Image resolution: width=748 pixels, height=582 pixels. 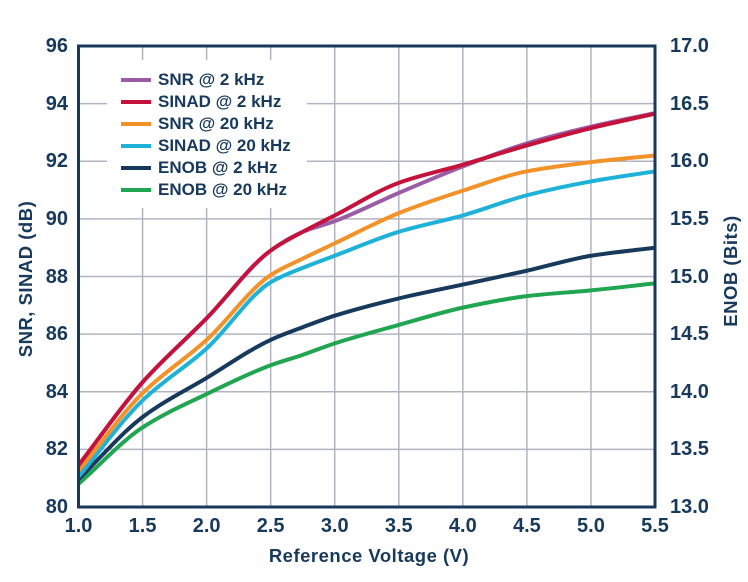 I want to click on y-right-tick-13.0: 13.0, so click(x=689, y=507).